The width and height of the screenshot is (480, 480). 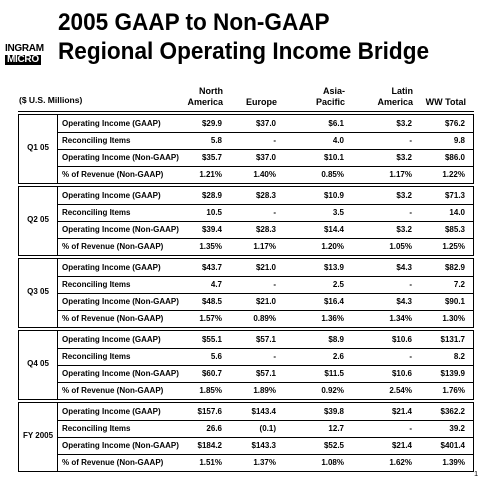 What do you see at coordinates (265, 229) in the screenshot?
I see `cell-europe: $28.3` at bounding box center [265, 229].